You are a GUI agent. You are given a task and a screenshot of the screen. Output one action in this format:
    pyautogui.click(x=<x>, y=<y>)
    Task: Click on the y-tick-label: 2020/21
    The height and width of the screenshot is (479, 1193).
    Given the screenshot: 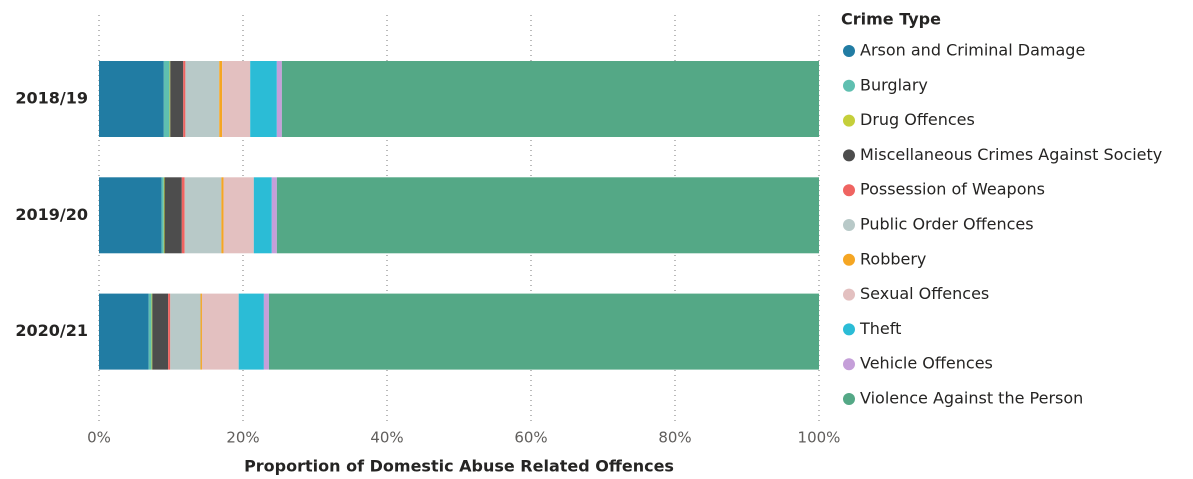 What is the action you would take?
    pyautogui.click(x=51, y=330)
    